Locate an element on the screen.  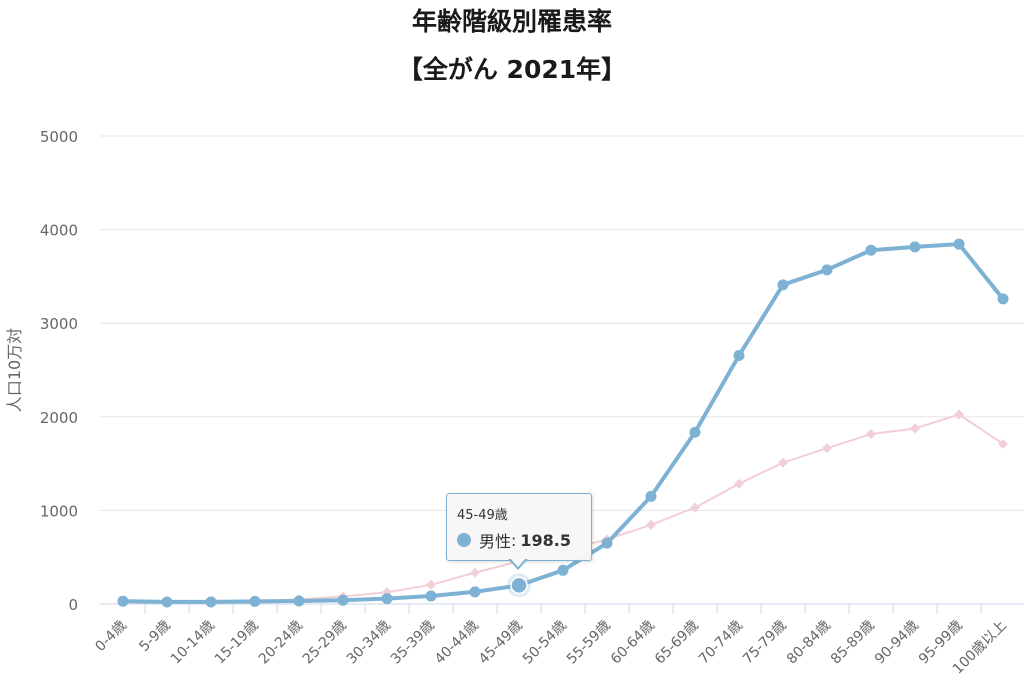
x-tick-label: 75-79歳 is located at coordinates (765, 643).